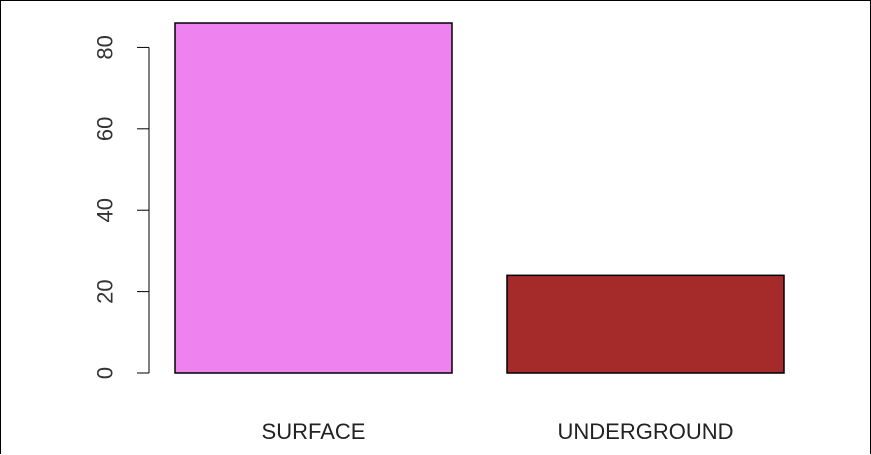  What do you see at coordinates (645, 324) in the screenshot?
I see `bar-underground` at bounding box center [645, 324].